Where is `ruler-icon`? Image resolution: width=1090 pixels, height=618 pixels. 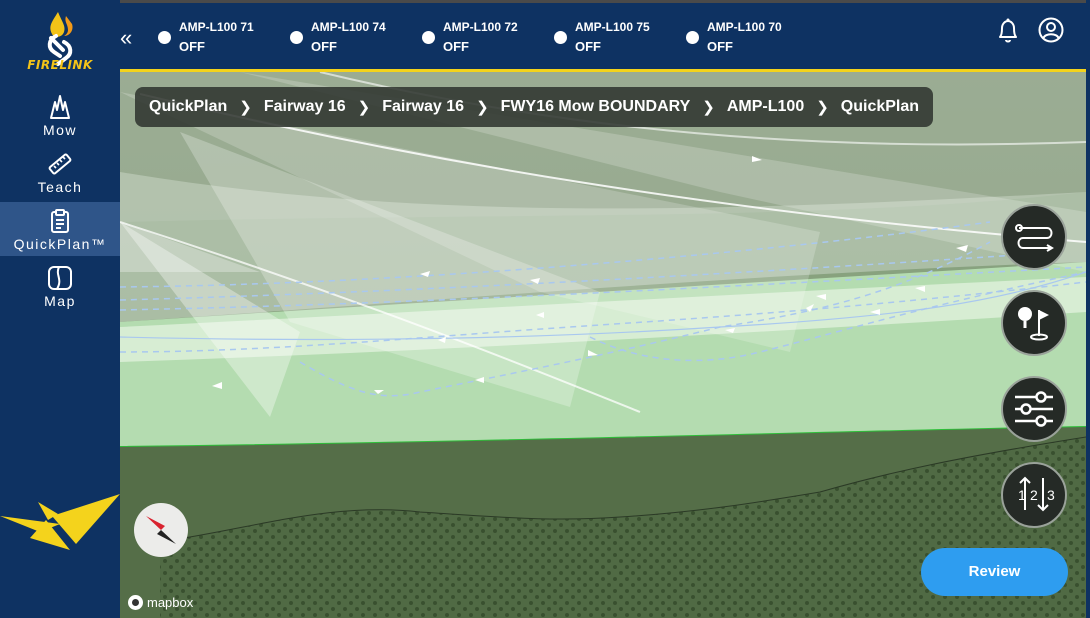 ruler-icon is located at coordinates (60, 164).